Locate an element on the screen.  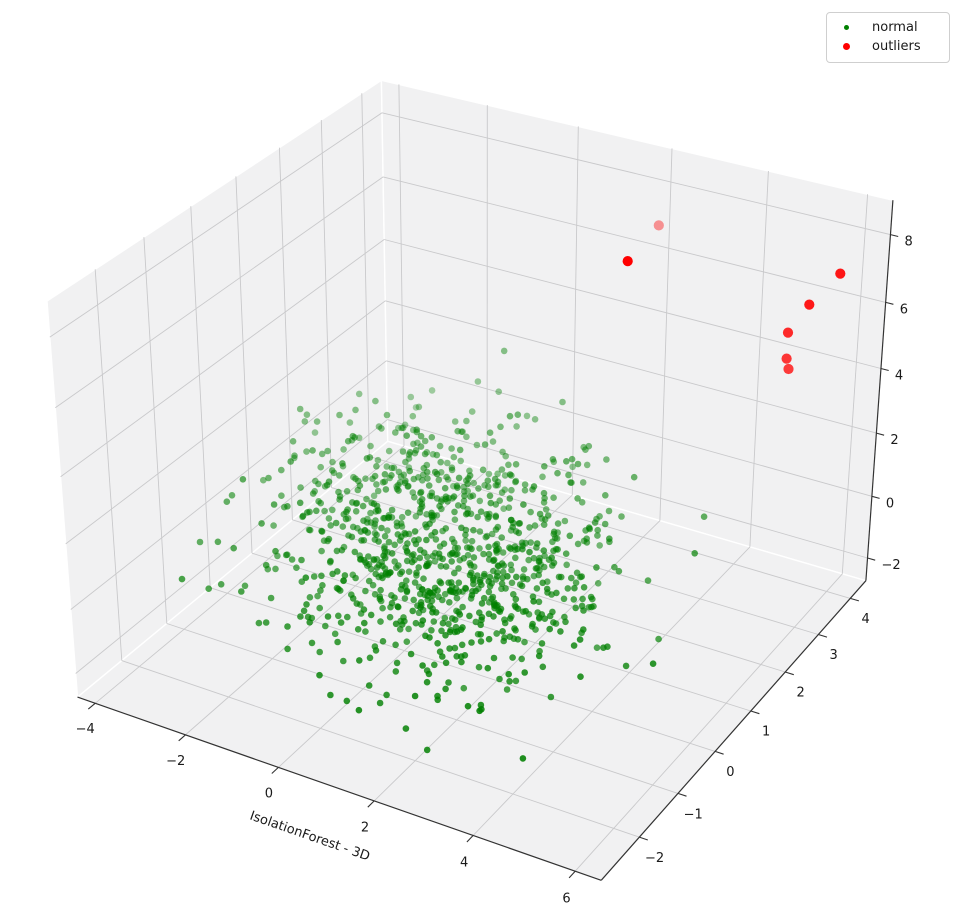
tick-mark is located at coordinates (823, 635).